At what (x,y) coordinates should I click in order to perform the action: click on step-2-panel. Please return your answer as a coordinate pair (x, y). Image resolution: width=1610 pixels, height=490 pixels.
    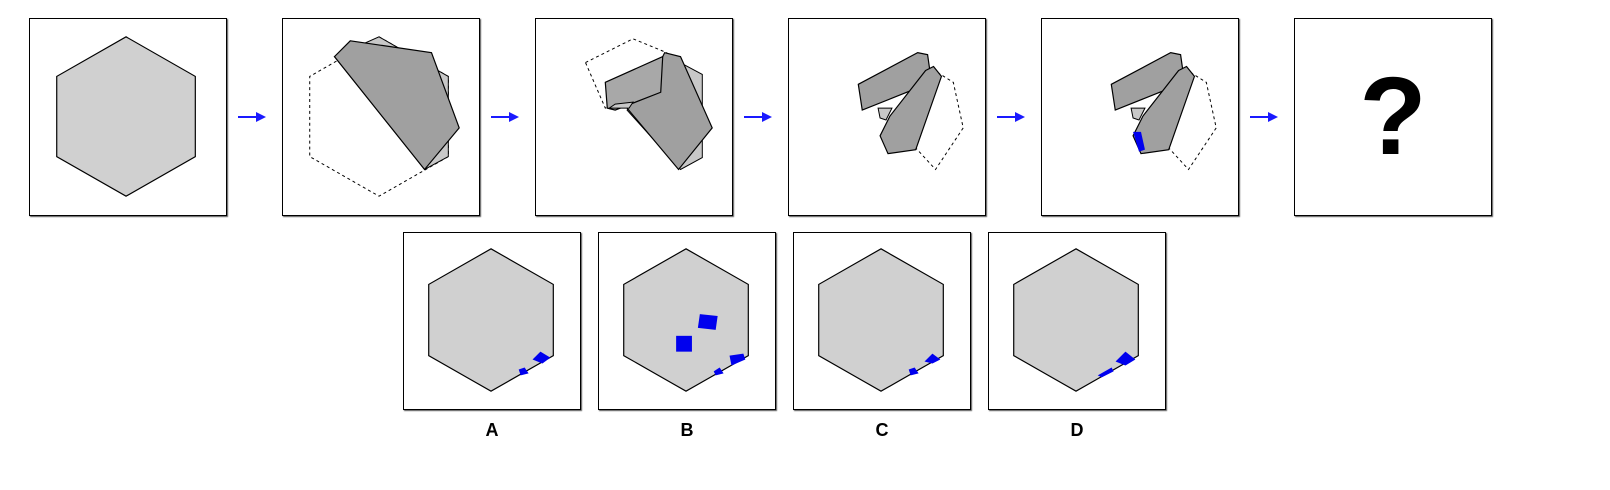
    Looking at the image, I should click on (381, 117).